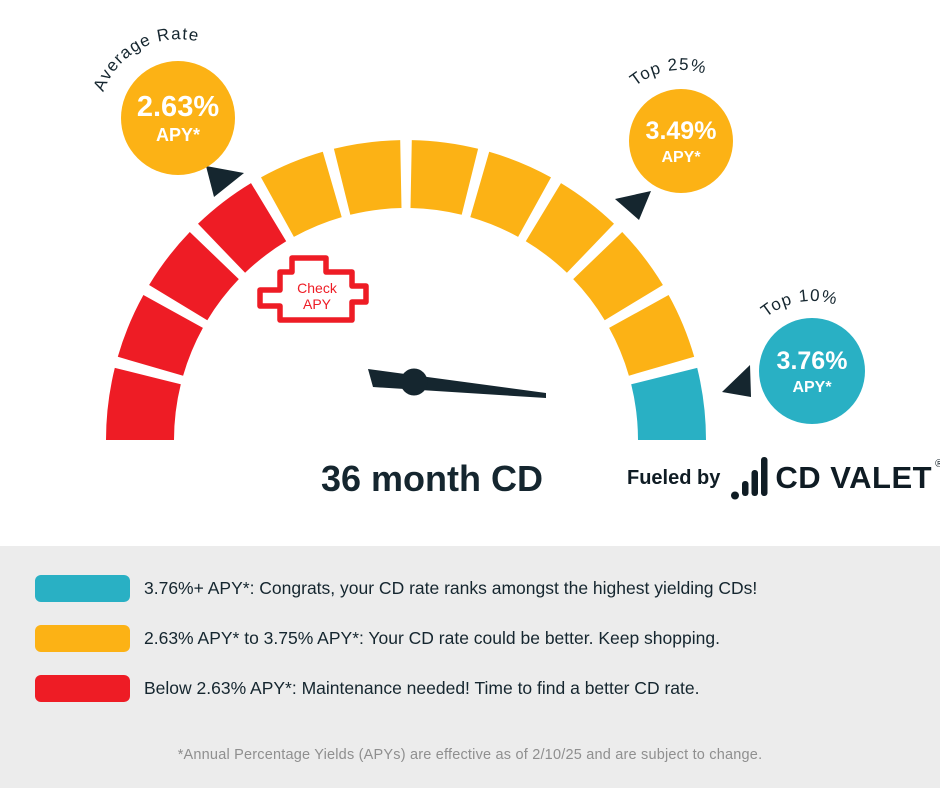 Image resolution: width=940 pixels, height=788 pixels. Describe the element at coordinates (317, 288) in the screenshot. I see `check-engine-text-line1: Check` at that location.